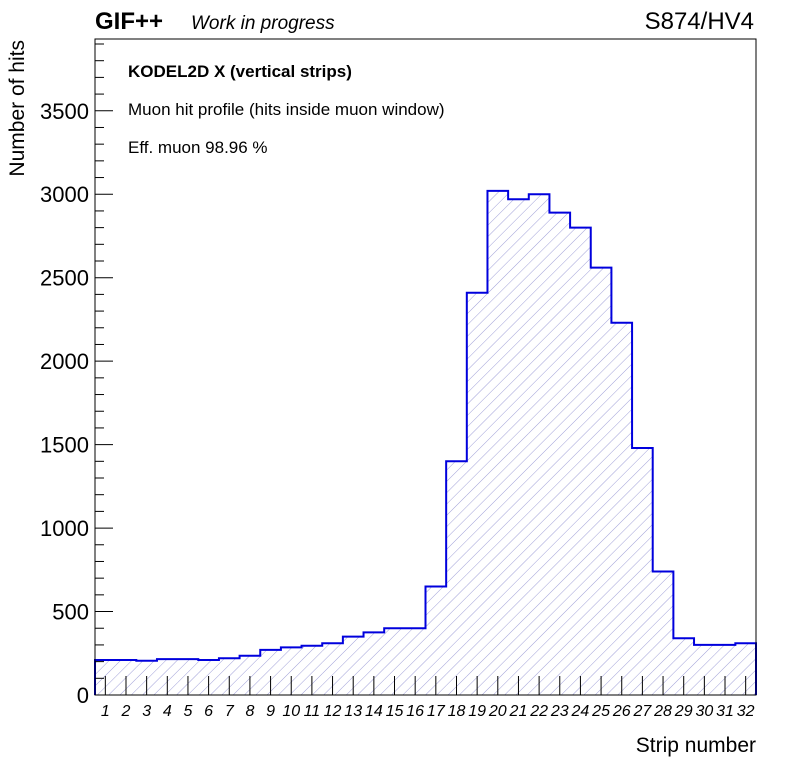 This screenshot has width=796, height=772. Describe the element at coordinates (64, 445) in the screenshot. I see `y-tick-label: 1500` at that location.